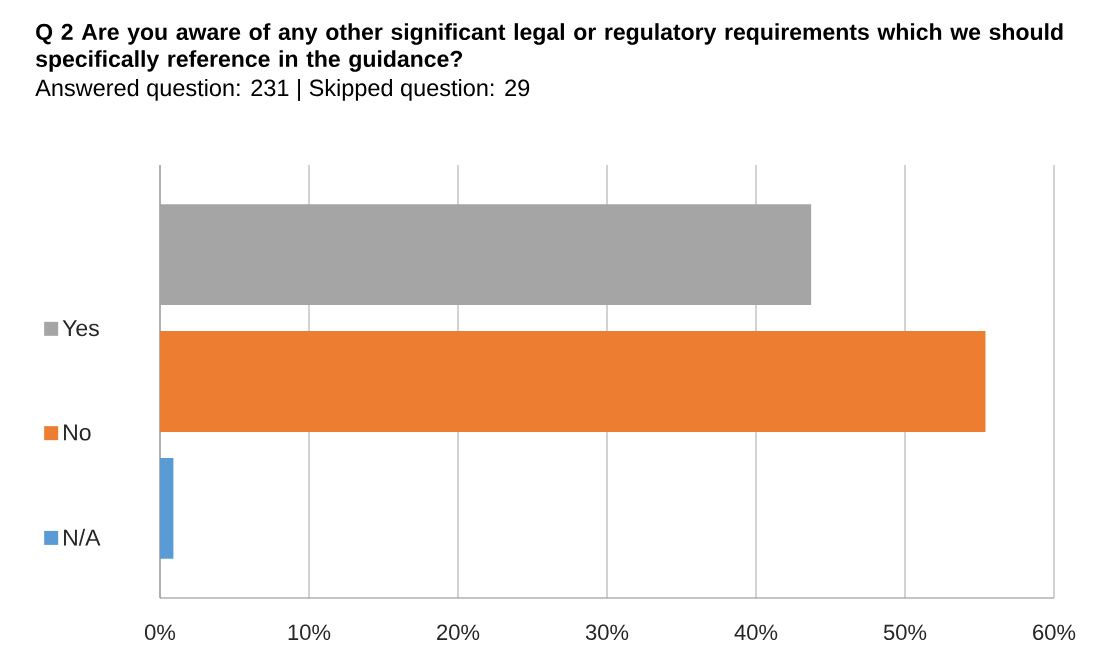 Image resolution: width=1094 pixels, height=659 pixels. Describe the element at coordinates (607, 632) in the screenshot. I see `x-tick-label: 30%` at that location.